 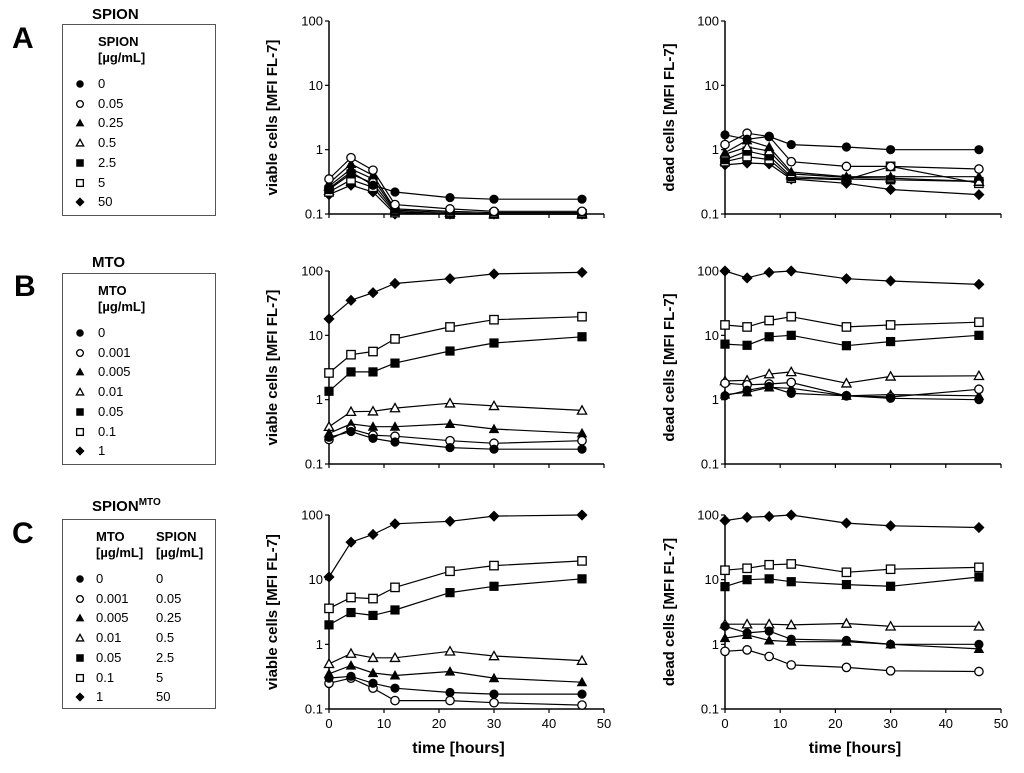 What do you see at coordinates (549, 723) in the screenshot?
I see `x-tick-label: 40` at bounding box center [549, 723].